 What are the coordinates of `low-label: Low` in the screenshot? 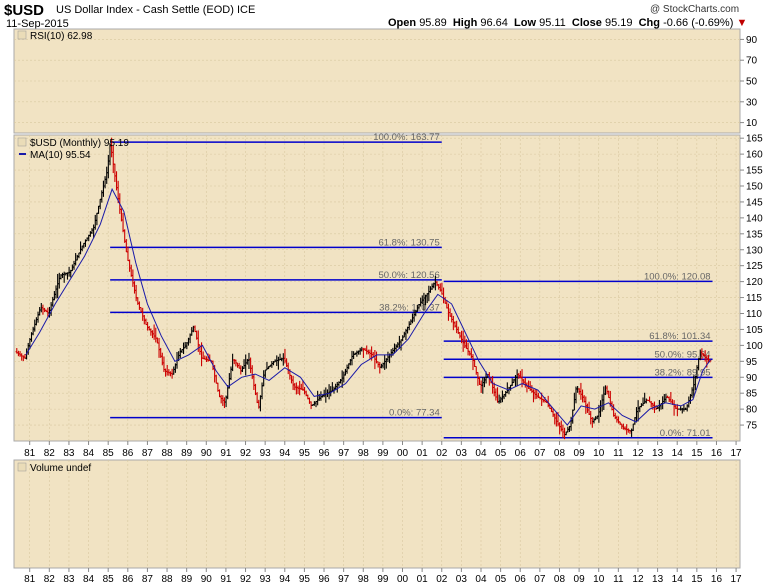 It's located at (525, 23).